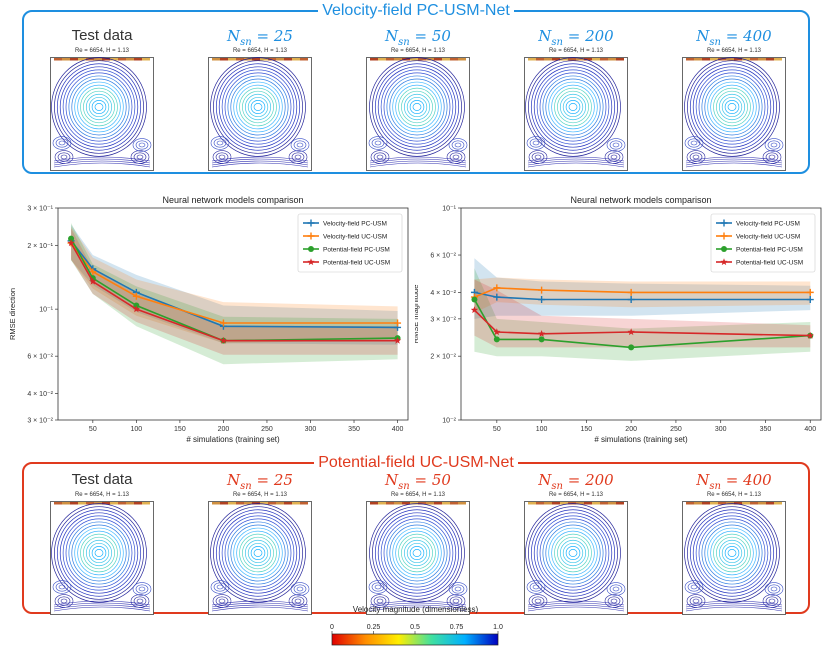 This screenshot has width=831, height=664. Describe the element at coordinates (449, 209) in the screenshot. I see `svg-text: 10⁻¹` at that location.